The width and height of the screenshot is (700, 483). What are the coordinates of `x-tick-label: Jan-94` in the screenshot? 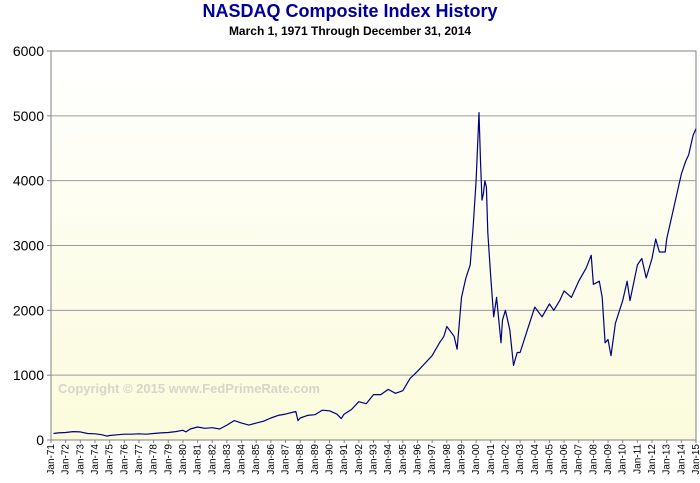 It's located at (388, 459).